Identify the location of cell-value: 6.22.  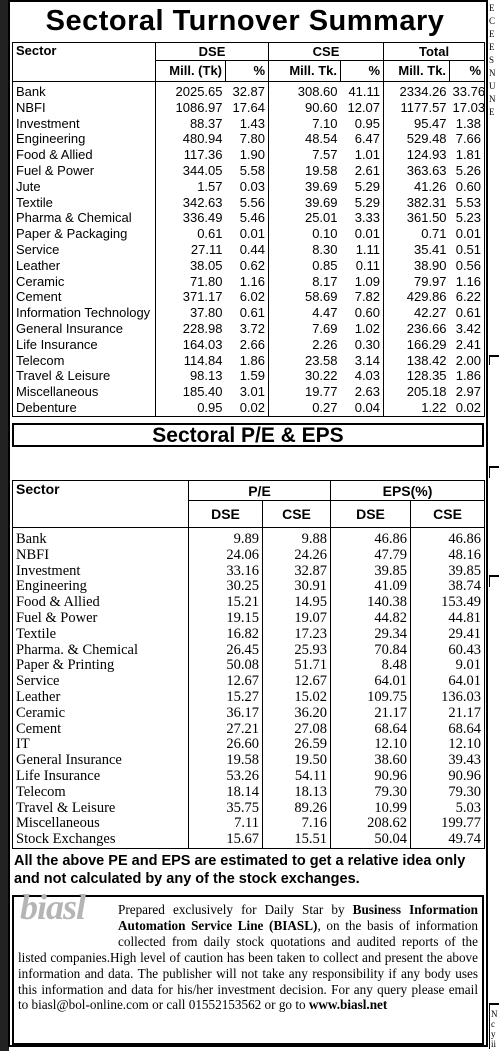
(467, 297).